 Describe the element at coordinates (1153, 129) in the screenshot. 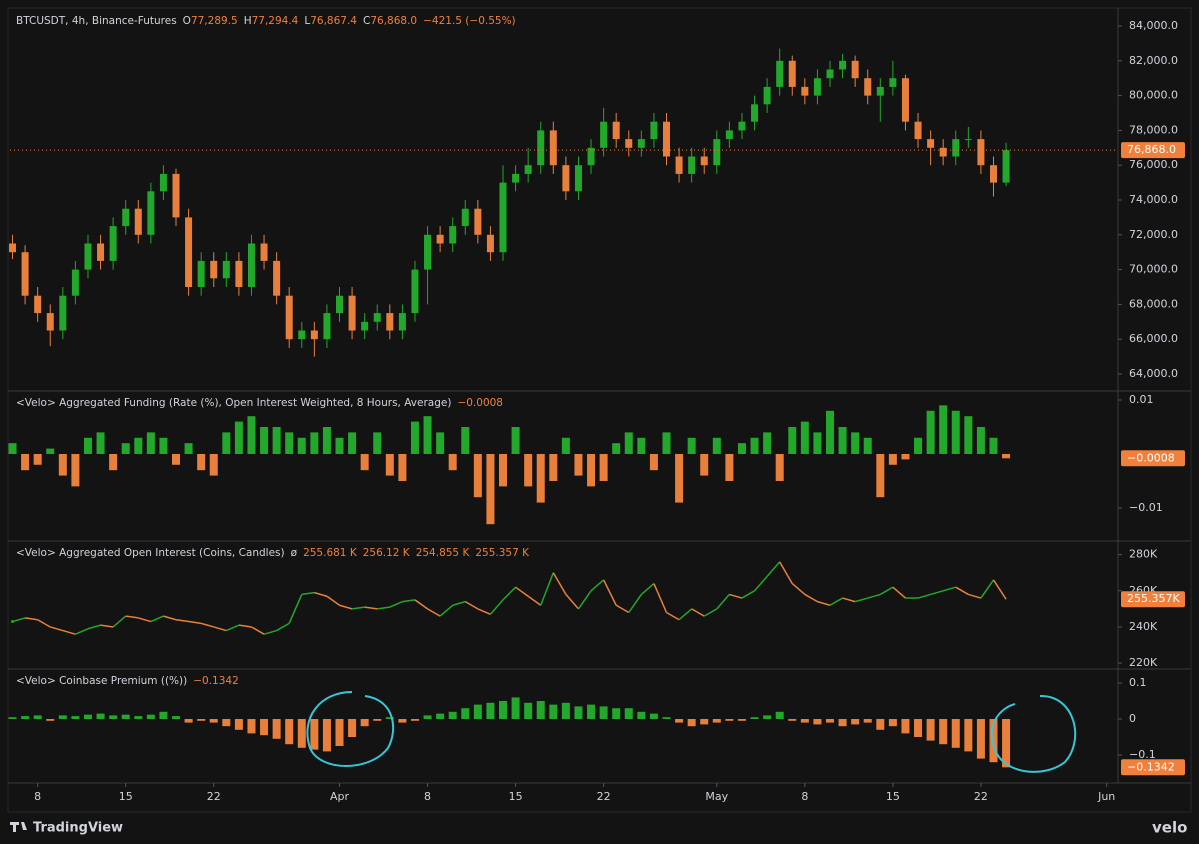

I see `y-tick-label: 78,000.0` at that location.